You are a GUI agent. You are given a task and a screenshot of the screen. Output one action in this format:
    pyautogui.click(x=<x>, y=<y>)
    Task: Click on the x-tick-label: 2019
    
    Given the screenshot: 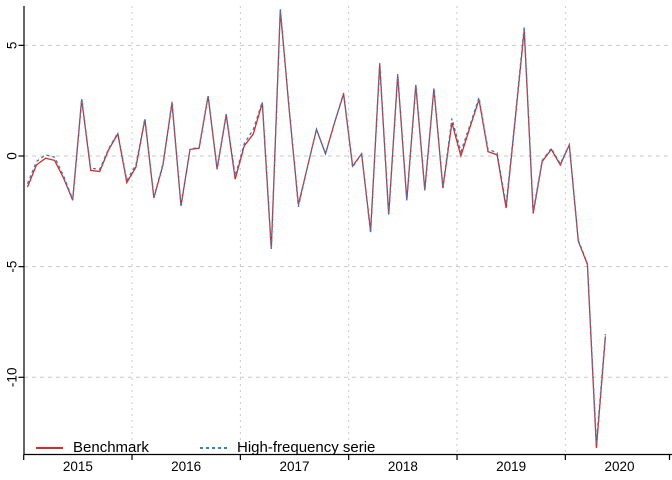 What is the action you would take?
    pyautogui.click(x=511, y=466)
    